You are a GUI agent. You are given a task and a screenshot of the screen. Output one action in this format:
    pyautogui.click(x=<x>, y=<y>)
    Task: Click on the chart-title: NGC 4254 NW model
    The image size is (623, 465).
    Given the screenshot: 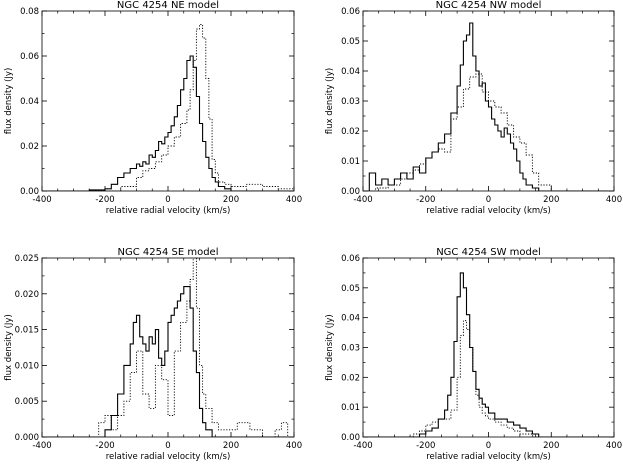 What is the action you would take?
    pyautogui.click(x=489, y=5)
    